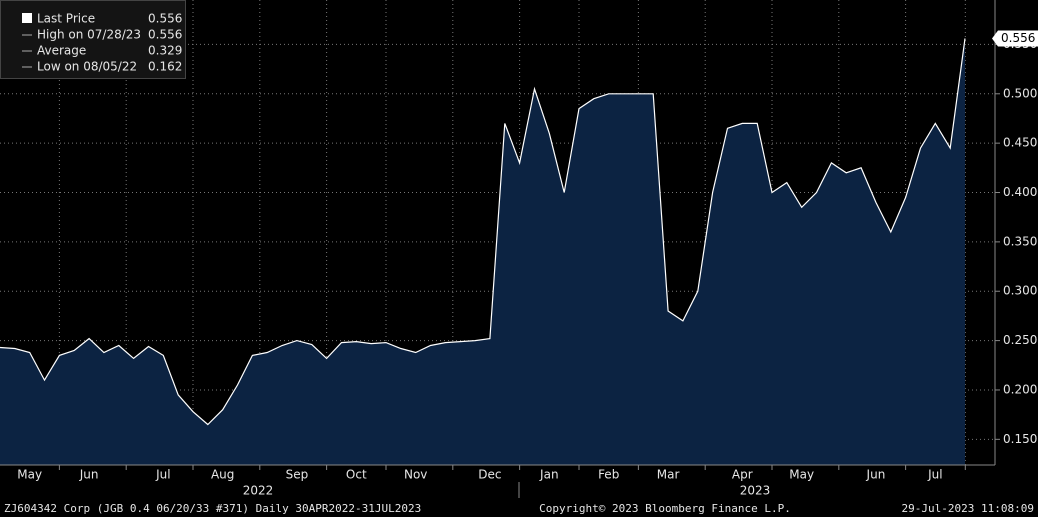 This screenshot has width=1038, height=517. I want to click on legend-value: 0.162, so click(165, 67).